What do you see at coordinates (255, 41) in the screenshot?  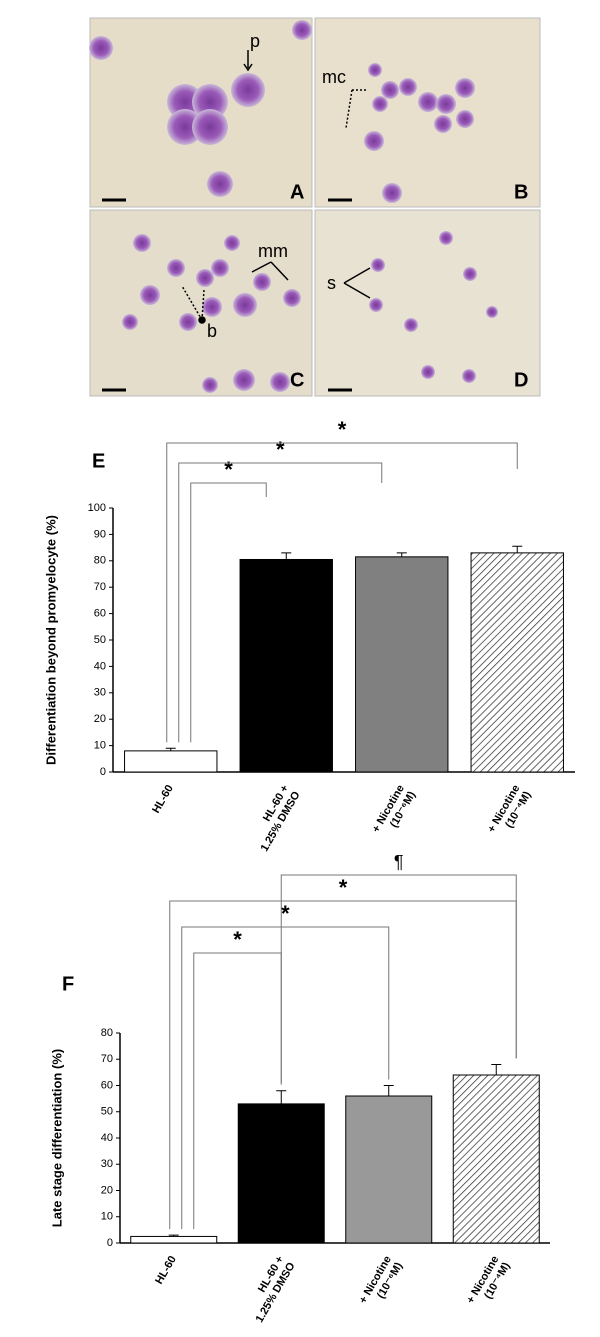 I see `cell-label: p` at bounding box center [255, 41].